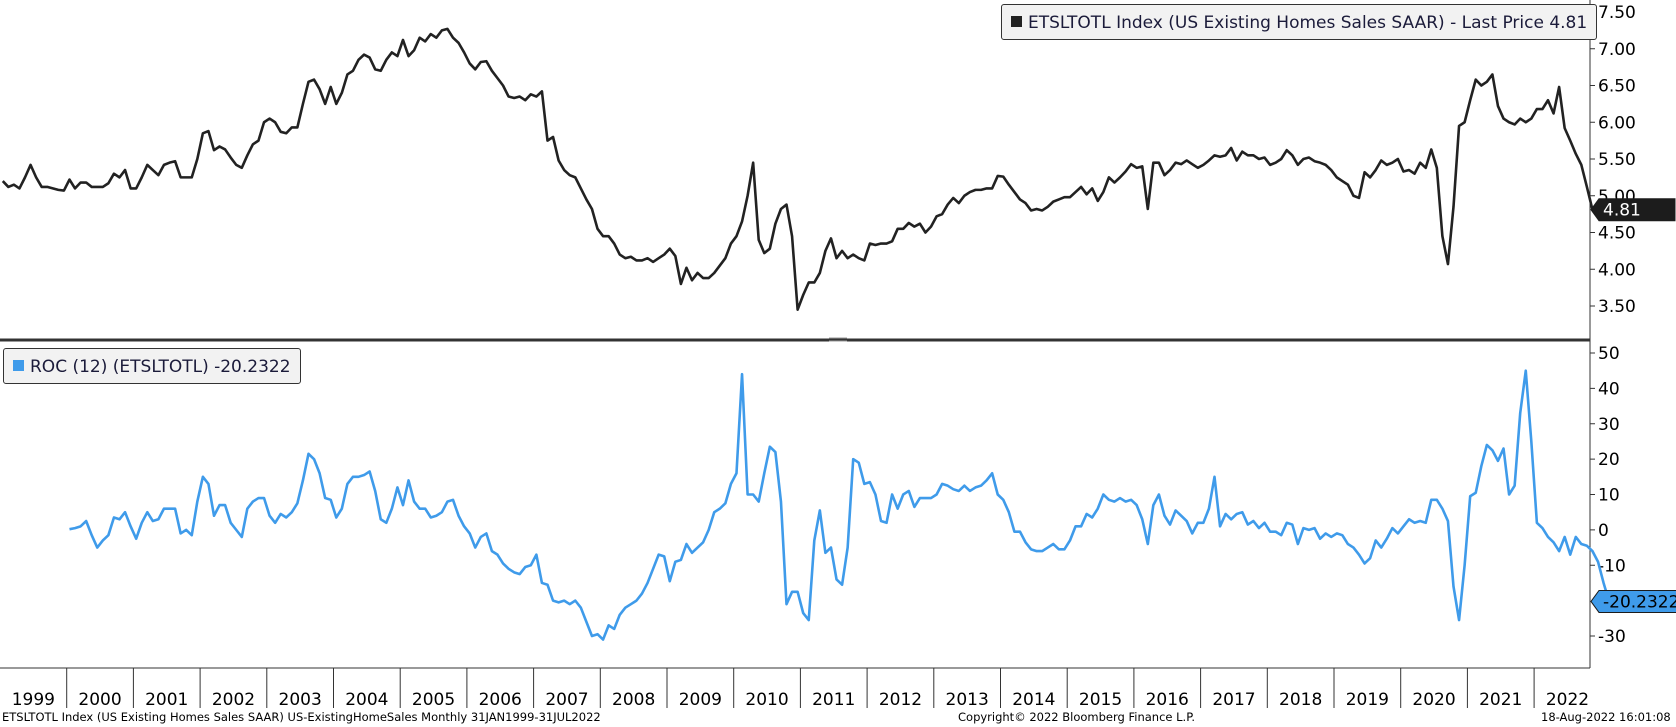  I want to click on x-year-label: 2001, so click(166, 700).